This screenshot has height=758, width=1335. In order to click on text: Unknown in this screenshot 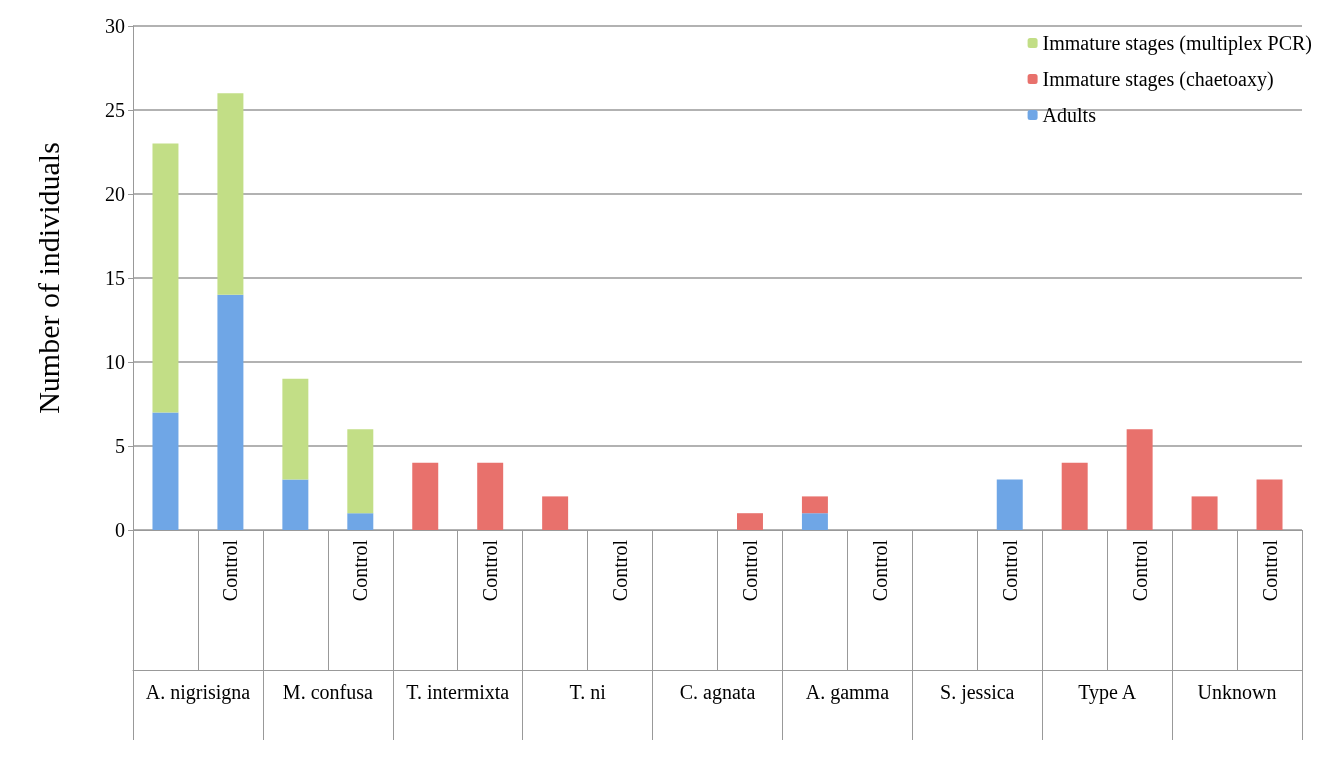, I will do `click(1237, 692)`.